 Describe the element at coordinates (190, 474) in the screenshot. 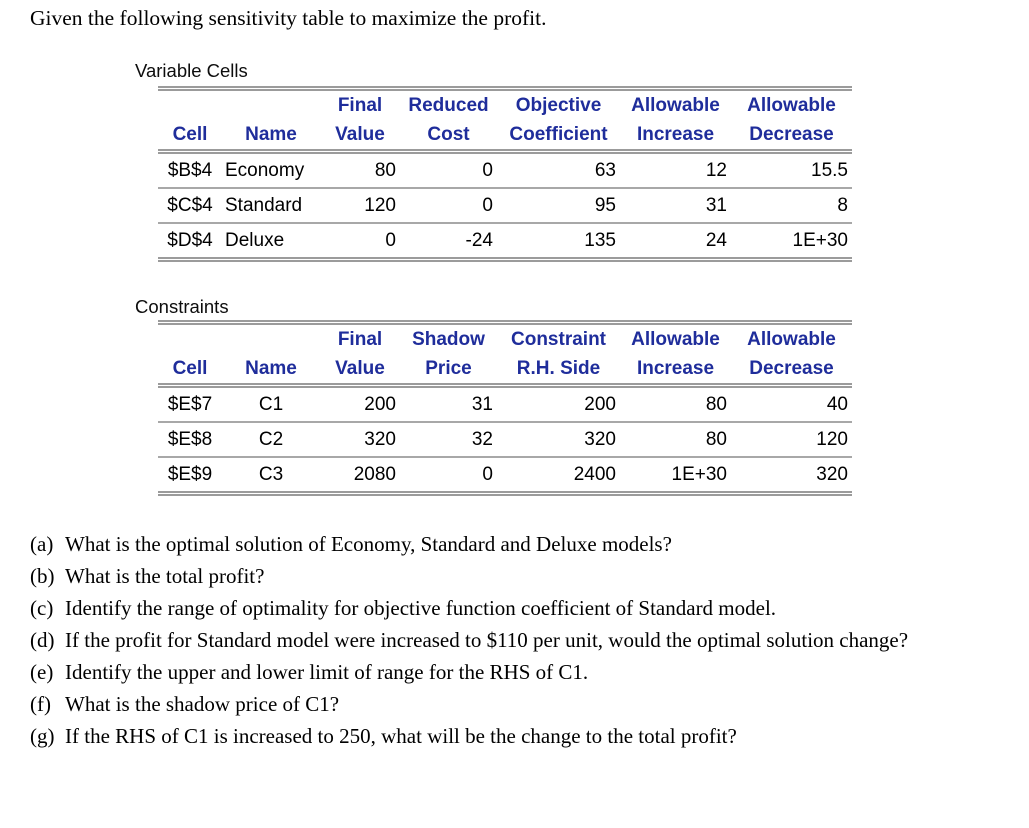

I see `cell-ref: $E$9` at that location.